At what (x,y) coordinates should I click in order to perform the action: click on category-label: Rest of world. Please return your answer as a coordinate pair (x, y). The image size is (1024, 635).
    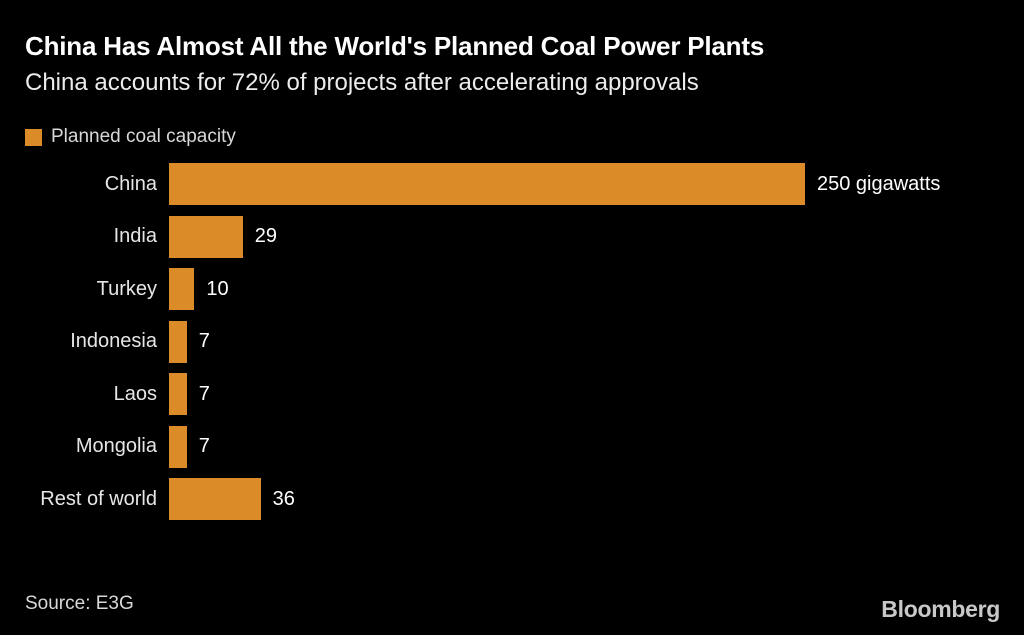
    Looking at the image, I should click on (98, 498).